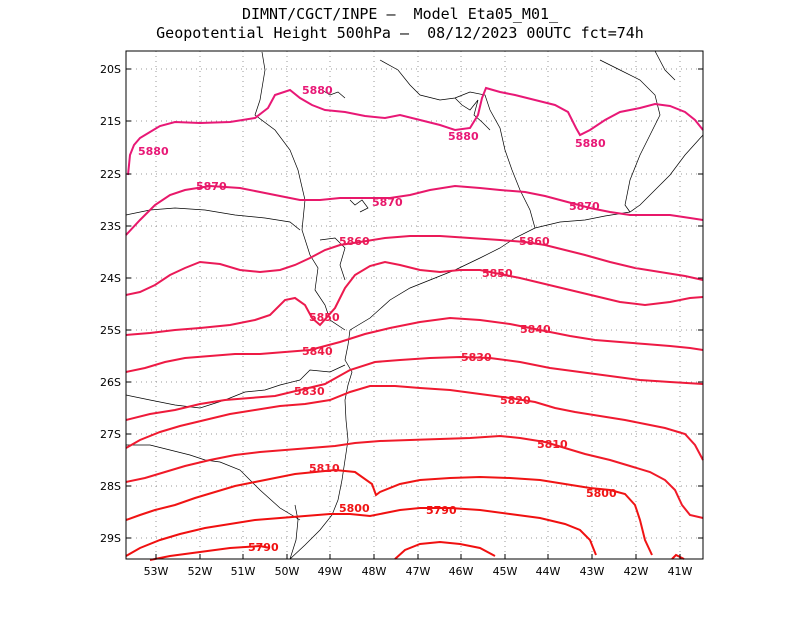 The height and width of the screenshot is (618, 800). I want to click on lon-label: 52W, so click(200, 571).